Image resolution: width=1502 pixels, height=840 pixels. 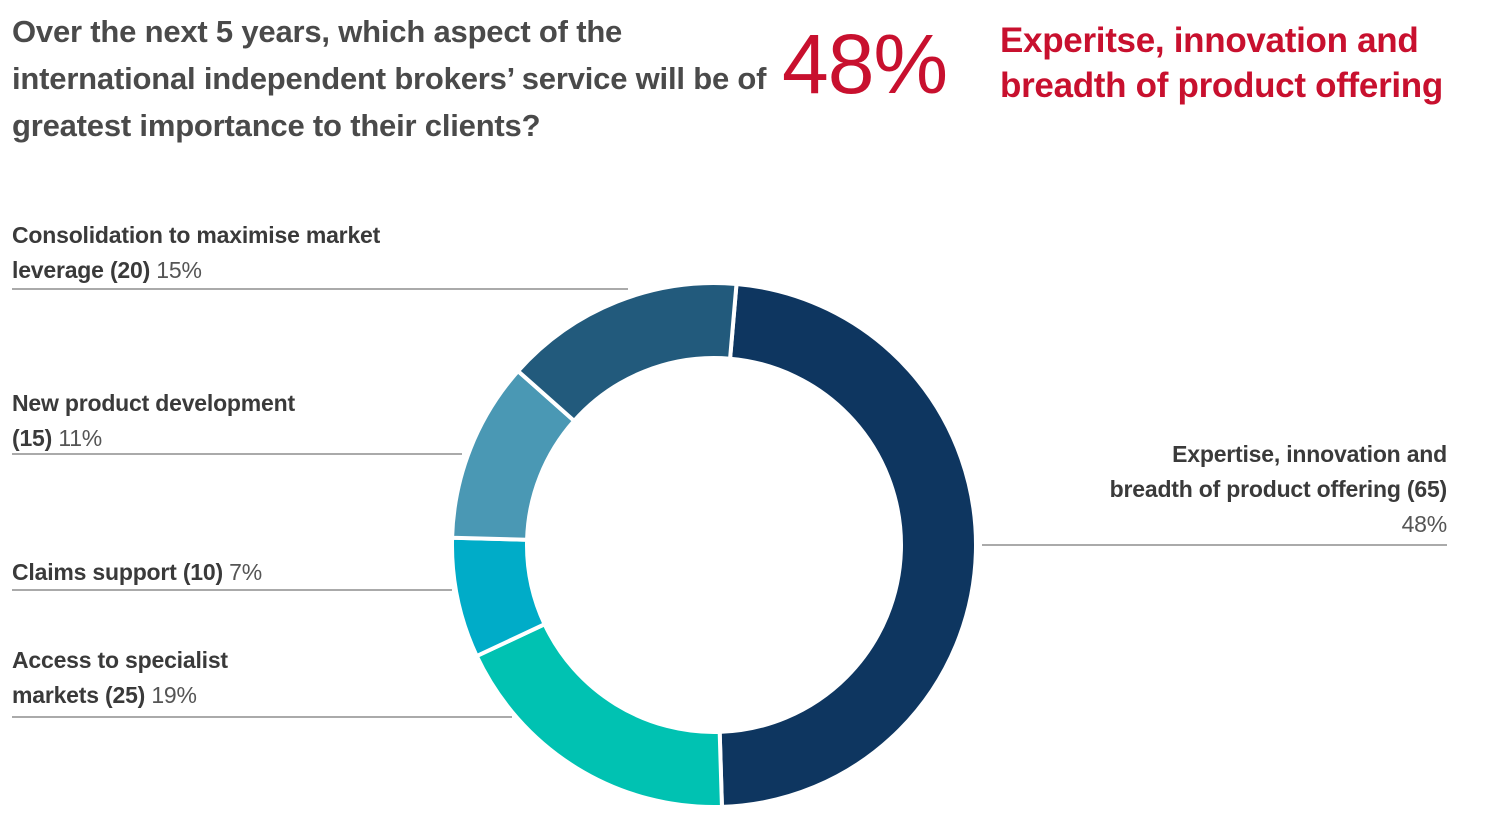 What do you see at coordinates (599, 715) in the screenshot?
I see `slice-access` at bounding box center [599, 715].